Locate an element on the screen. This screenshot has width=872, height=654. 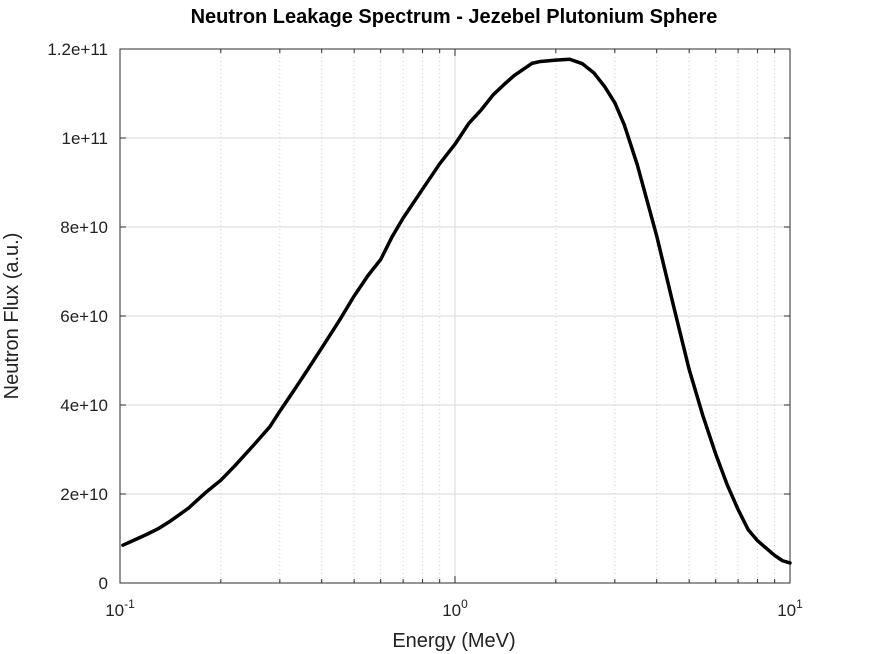
y-tick-label: 1e+11 is located at coordinates (85, 138).